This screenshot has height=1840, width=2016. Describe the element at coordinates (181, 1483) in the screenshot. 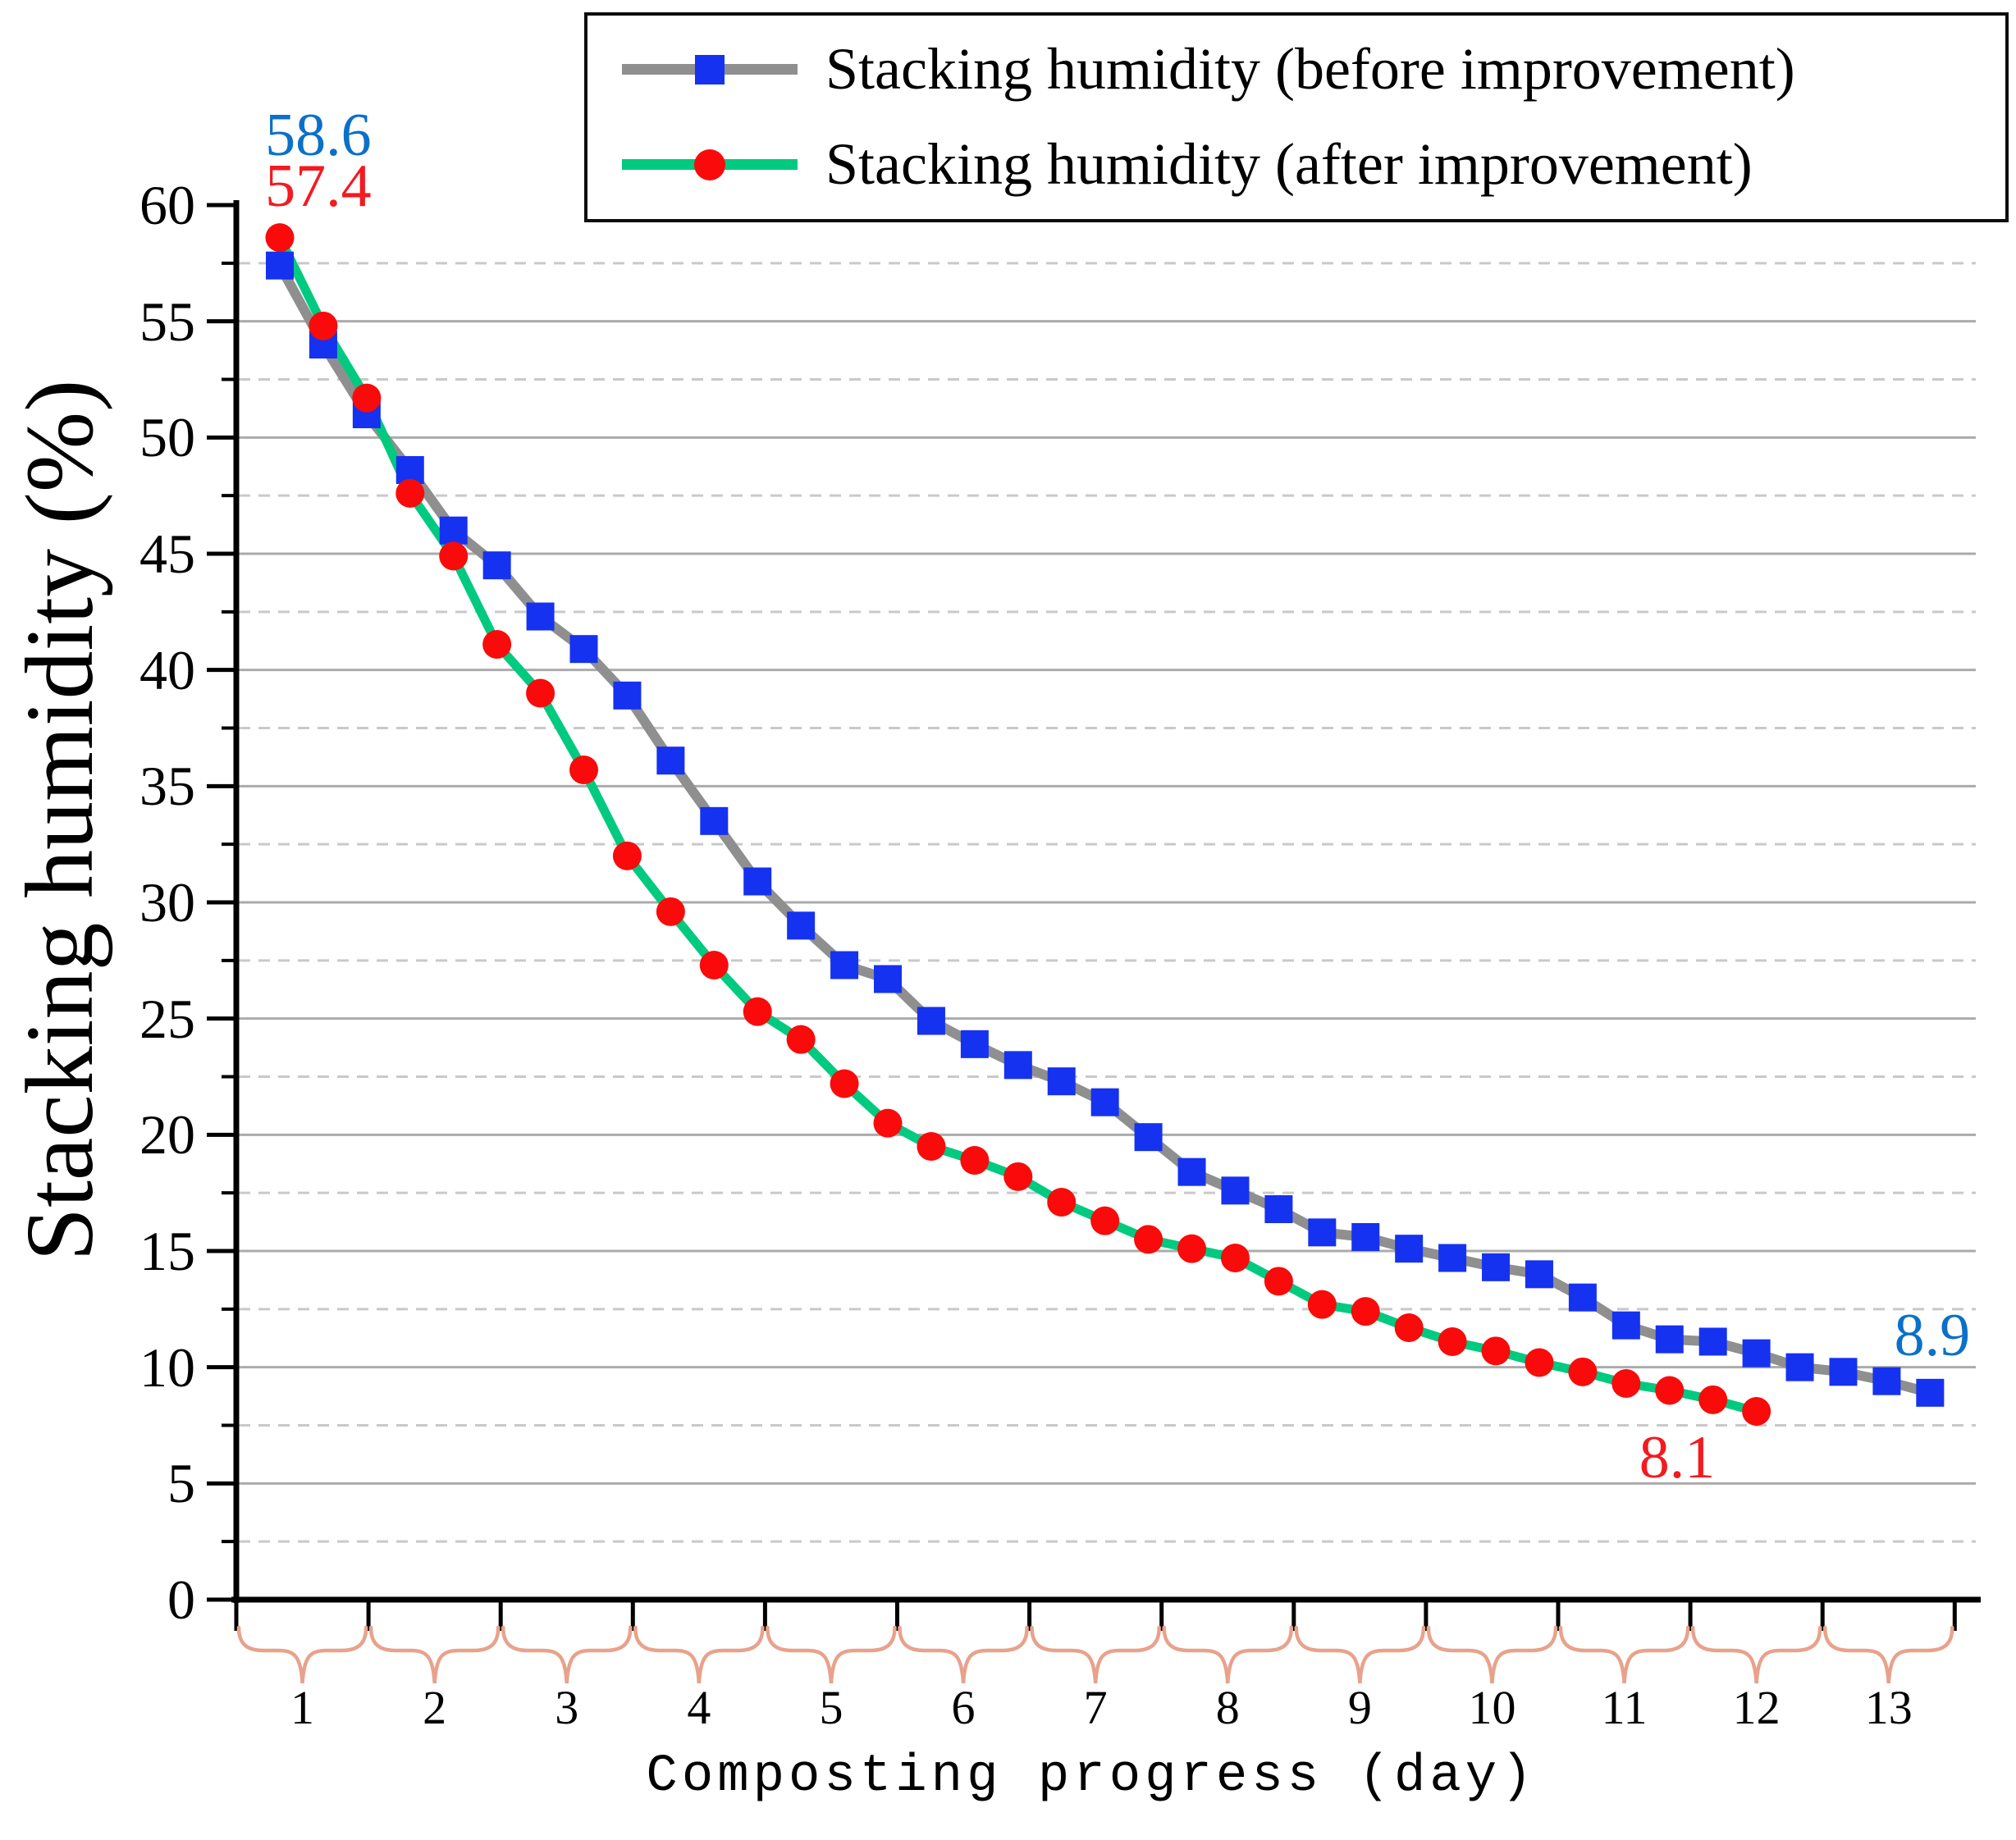

I see `y-tick-label: 5` at that location.